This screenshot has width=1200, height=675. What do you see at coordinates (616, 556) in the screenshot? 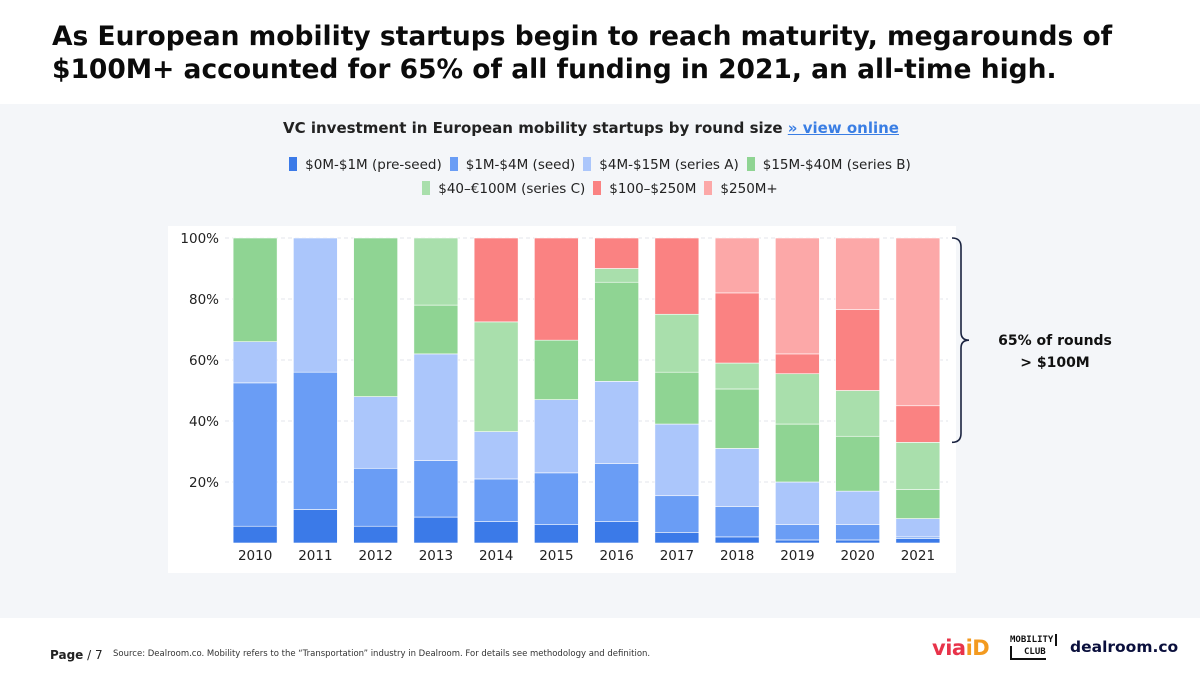
I see `x-tick-label: 2016` at bounding box center [616, 556].